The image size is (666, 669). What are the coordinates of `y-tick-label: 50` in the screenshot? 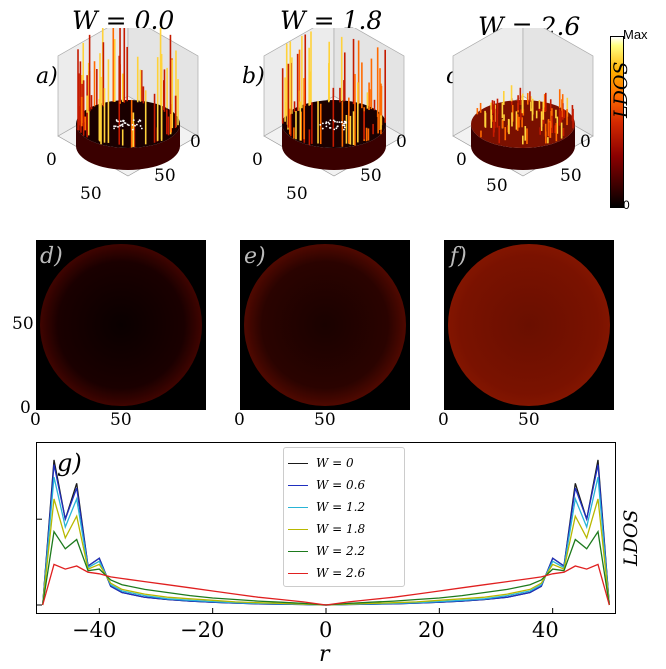 It's located at (23, 324).